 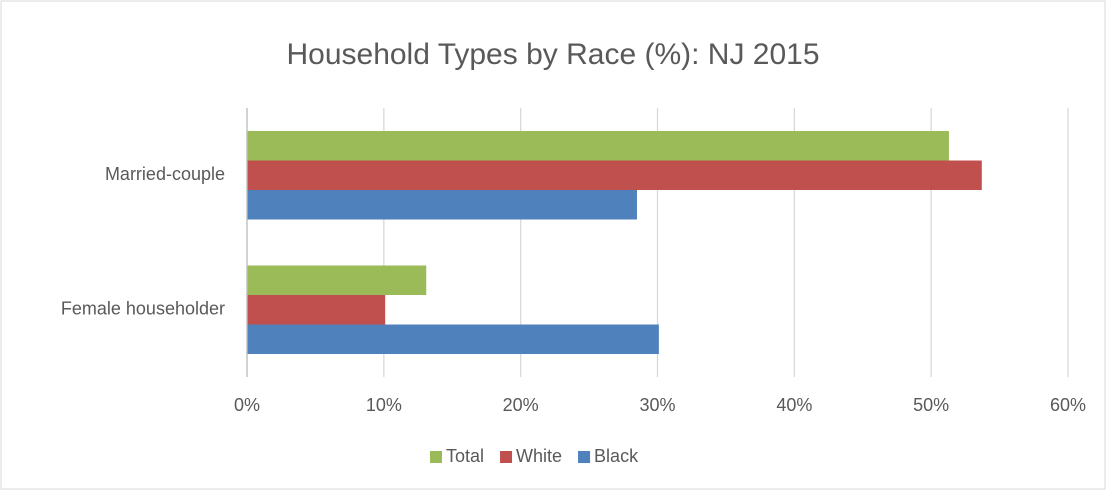 What do you see at coordinates (539, 456) in the screenshot?
I see `legend-label: White` at bounding box center [539, 456].